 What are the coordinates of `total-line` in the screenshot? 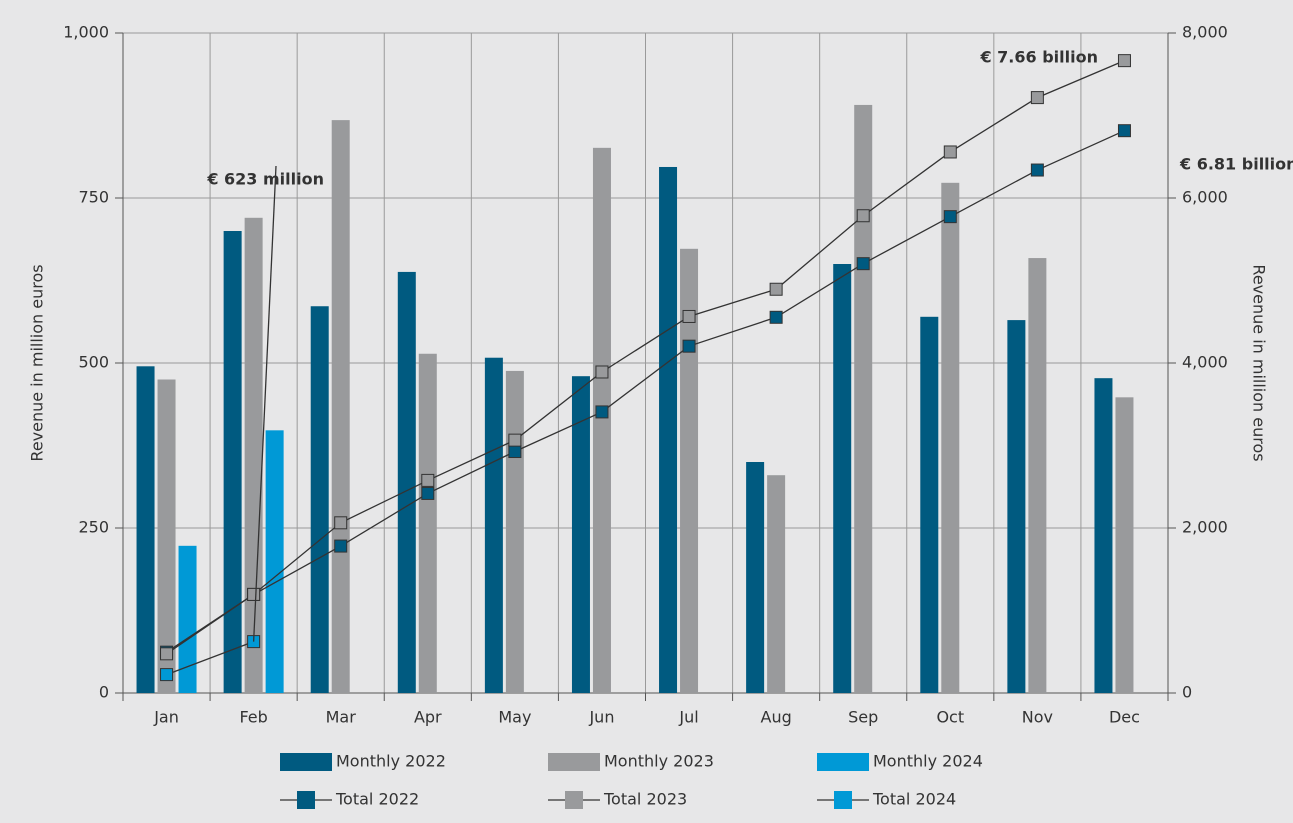 It's located at (210, 658).